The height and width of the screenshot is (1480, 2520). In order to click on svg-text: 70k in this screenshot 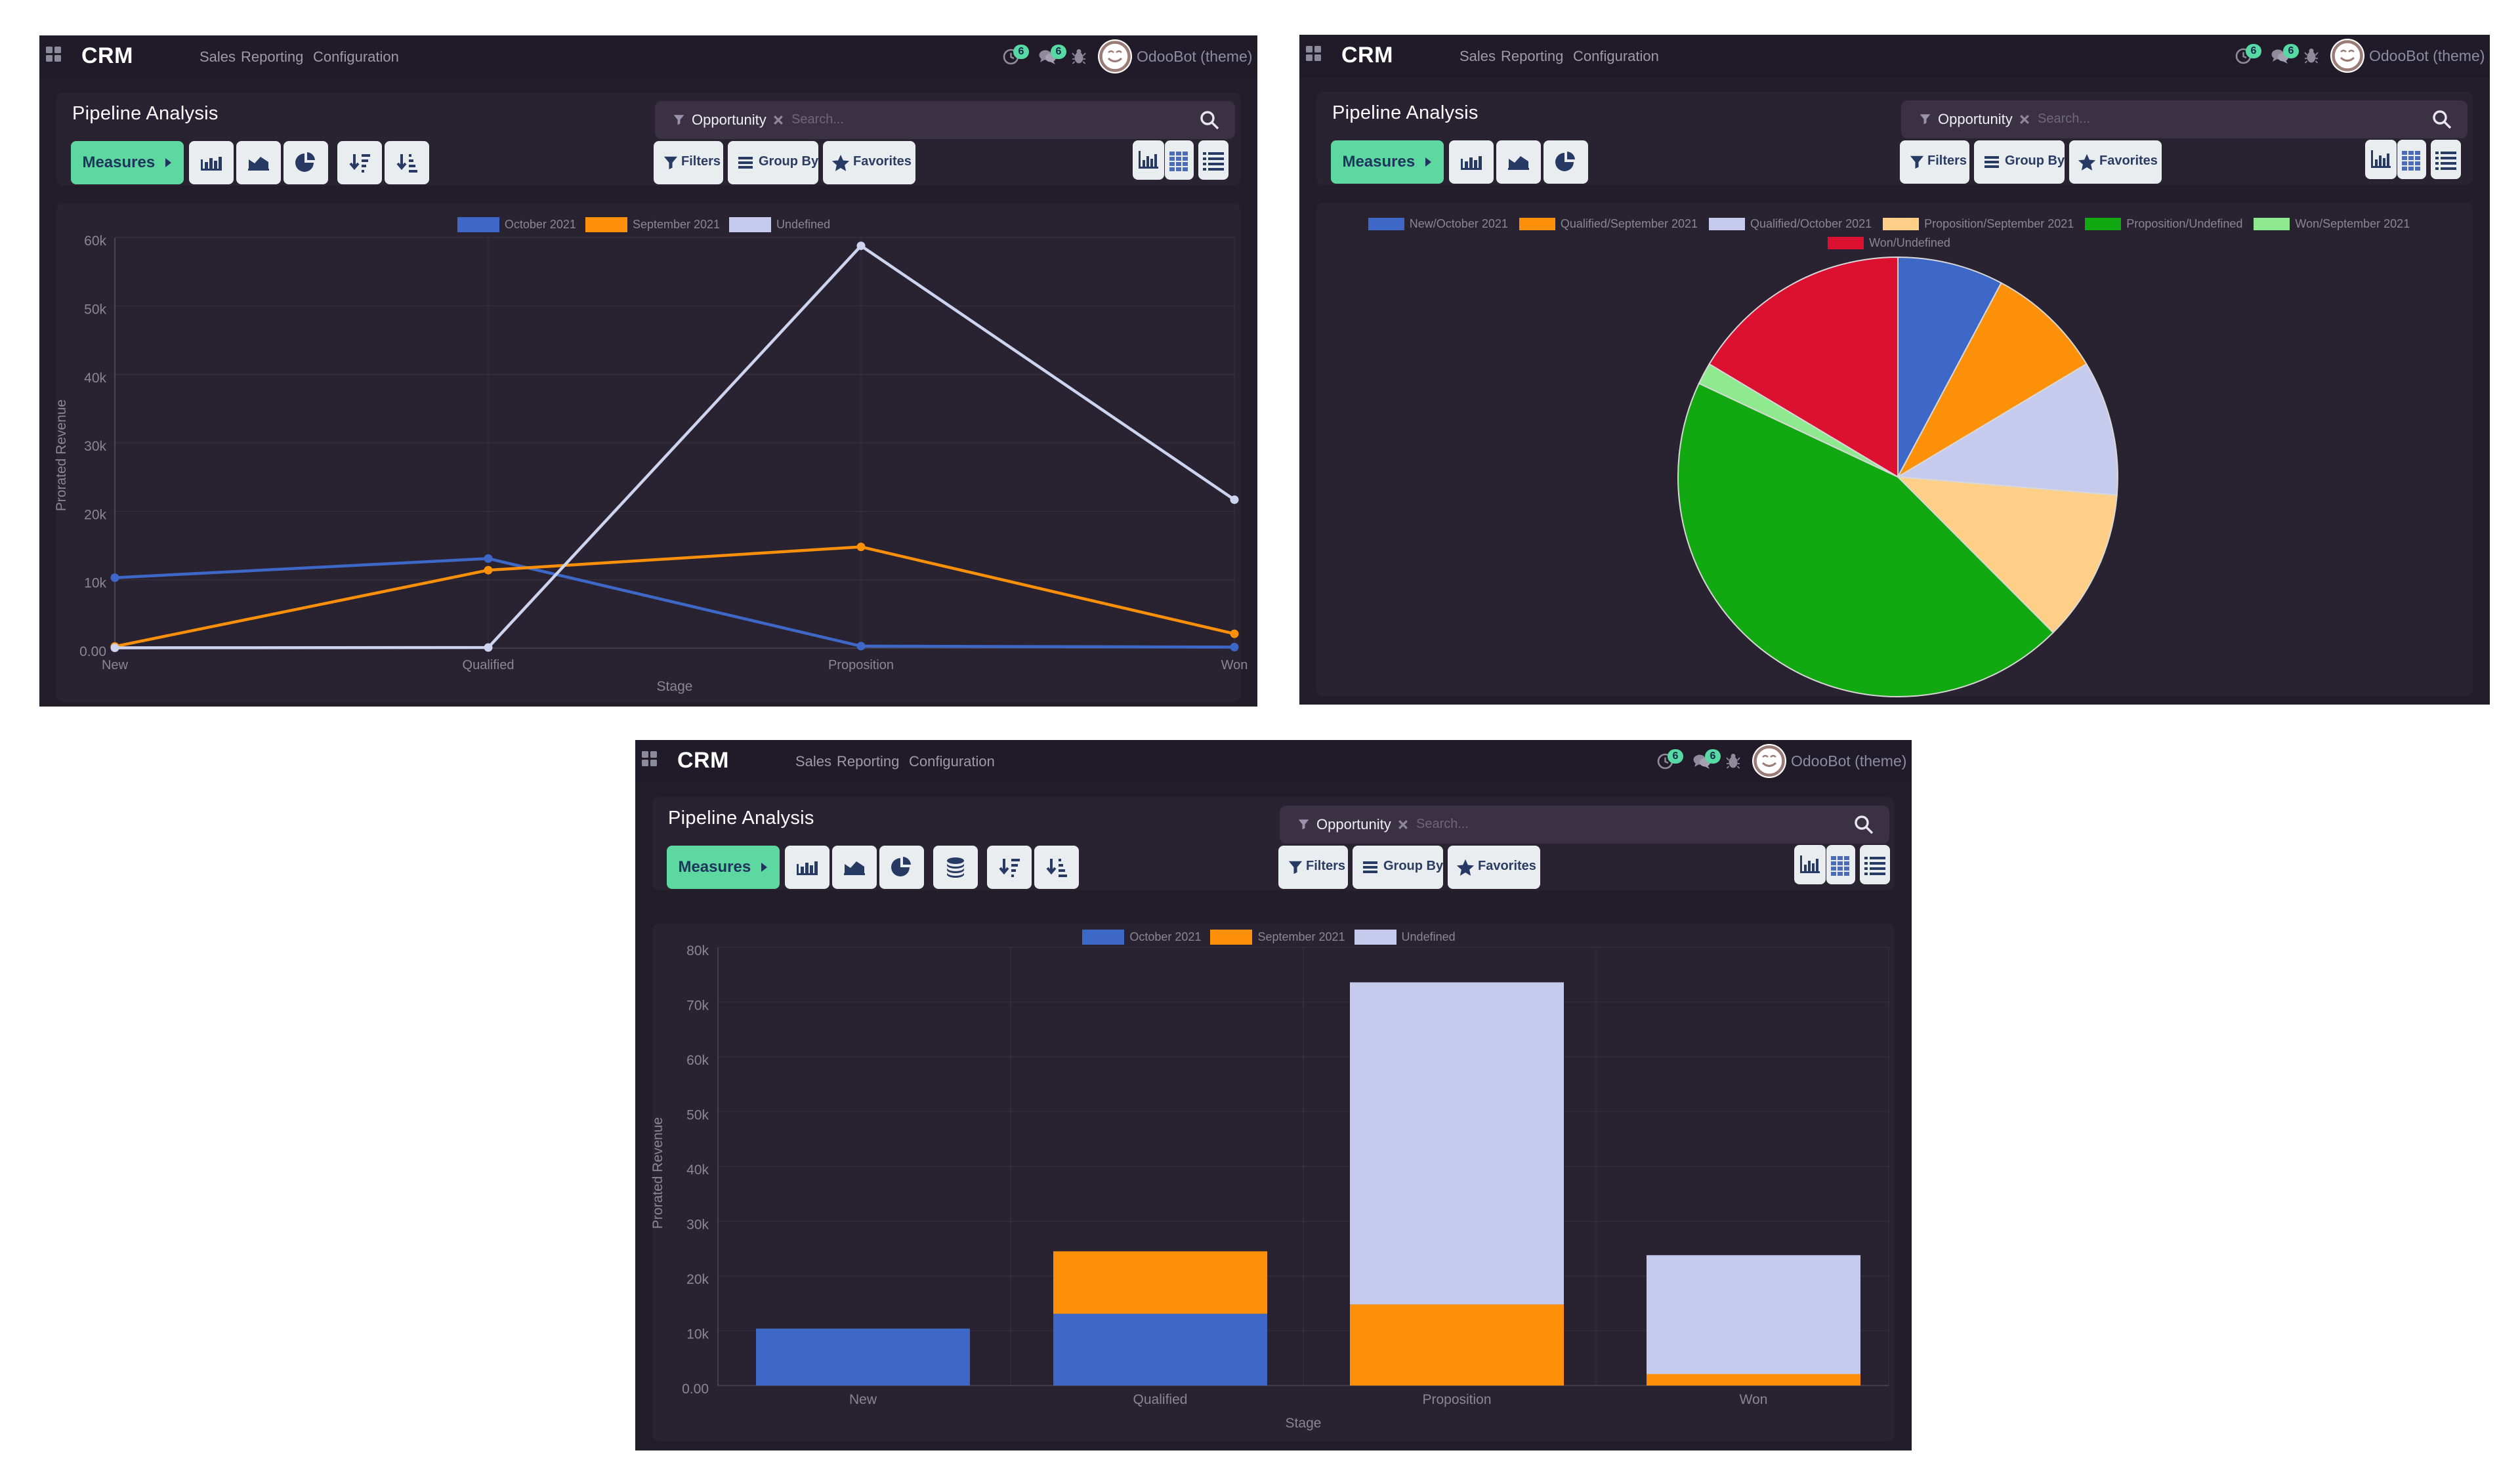, I will do `click(697, 1006)`.